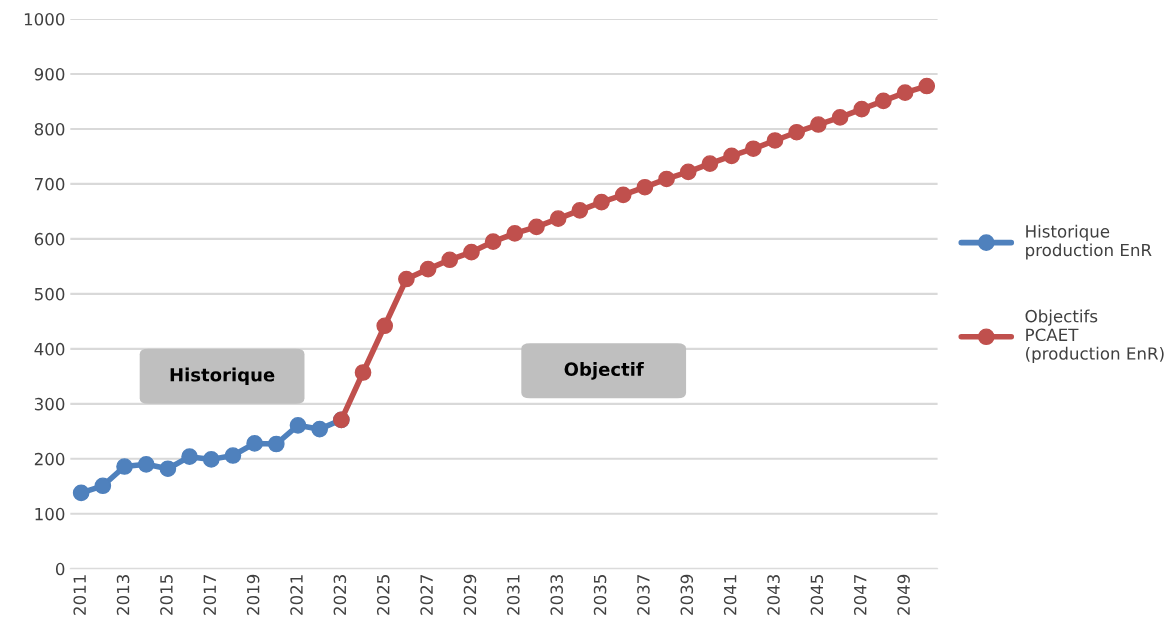 The image size is (1172, 632). I want to click on y-tick-label: 100, so click(50, 514).